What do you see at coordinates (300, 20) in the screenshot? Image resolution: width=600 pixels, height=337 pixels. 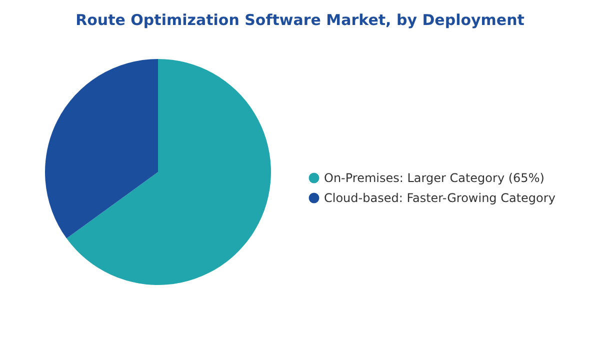 I see `chart-title: Route Optimization Software Market, by Deployment` at bounding box center [300, 20].